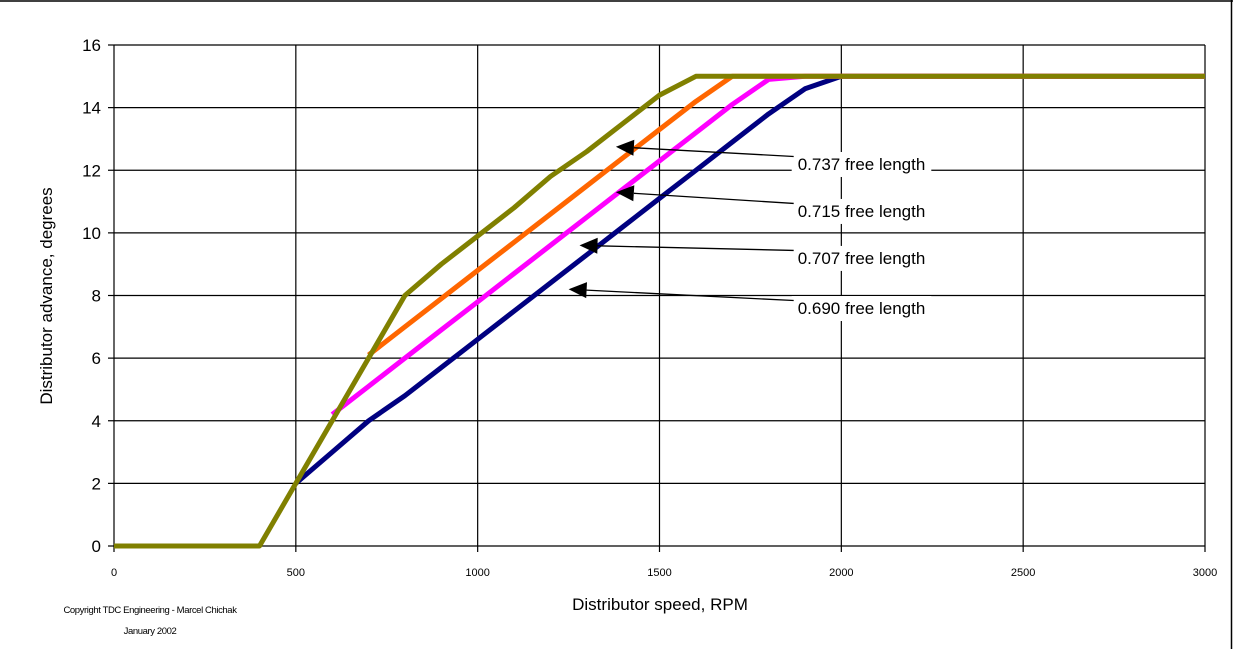  I want to click on x-tick-label: 500, so click(296, 573).